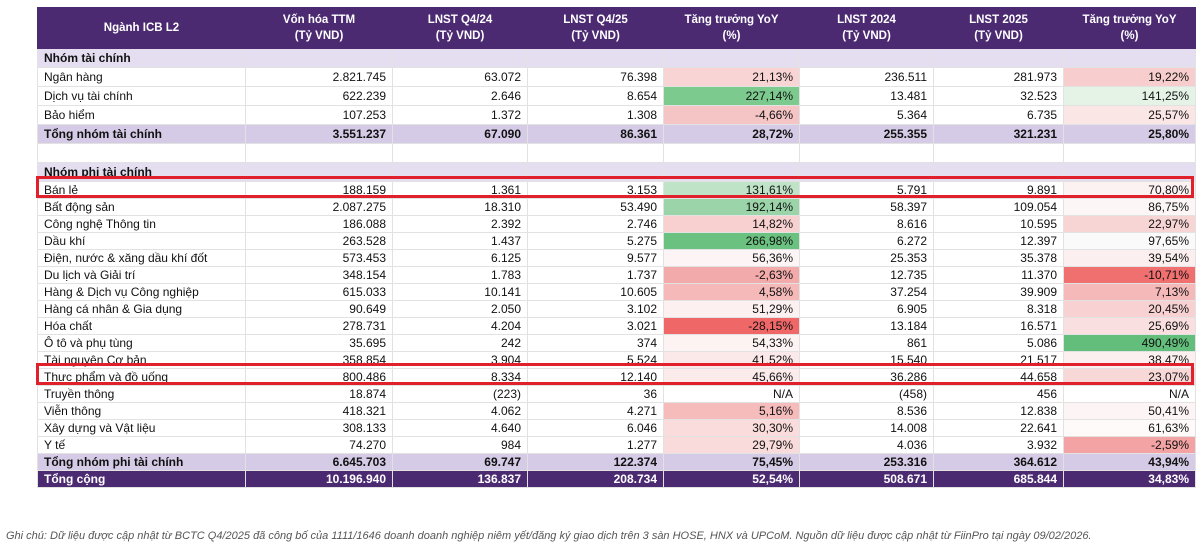  I want to click on cell: 5,16%, so click(731, 411).